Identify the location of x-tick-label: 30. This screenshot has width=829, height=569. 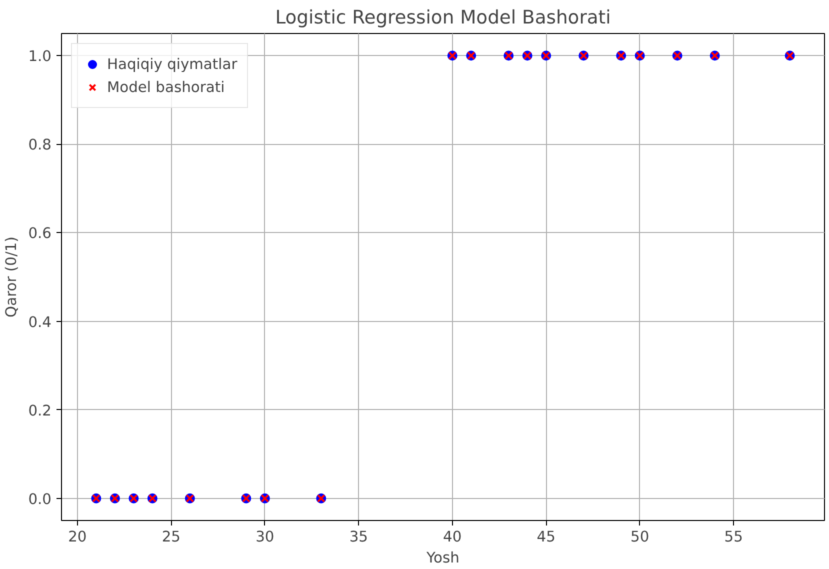
(265, 537).